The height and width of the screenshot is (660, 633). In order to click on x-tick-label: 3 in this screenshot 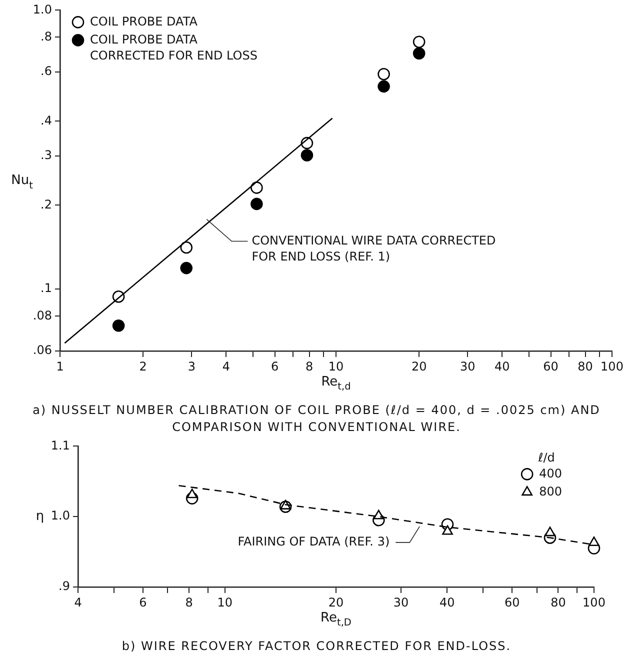, I will do `click(192, 366)`.